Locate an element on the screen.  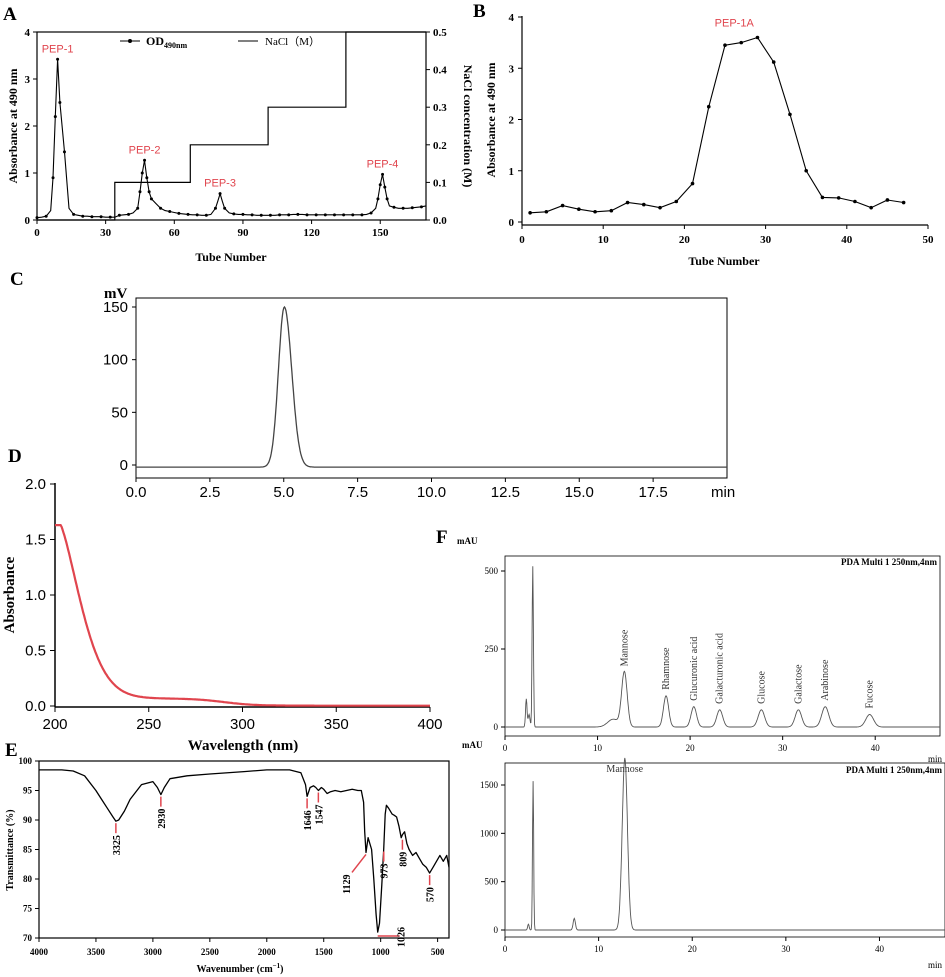
panel-f-top-y-tick-label: 250 is located at coordinates (492, 649).